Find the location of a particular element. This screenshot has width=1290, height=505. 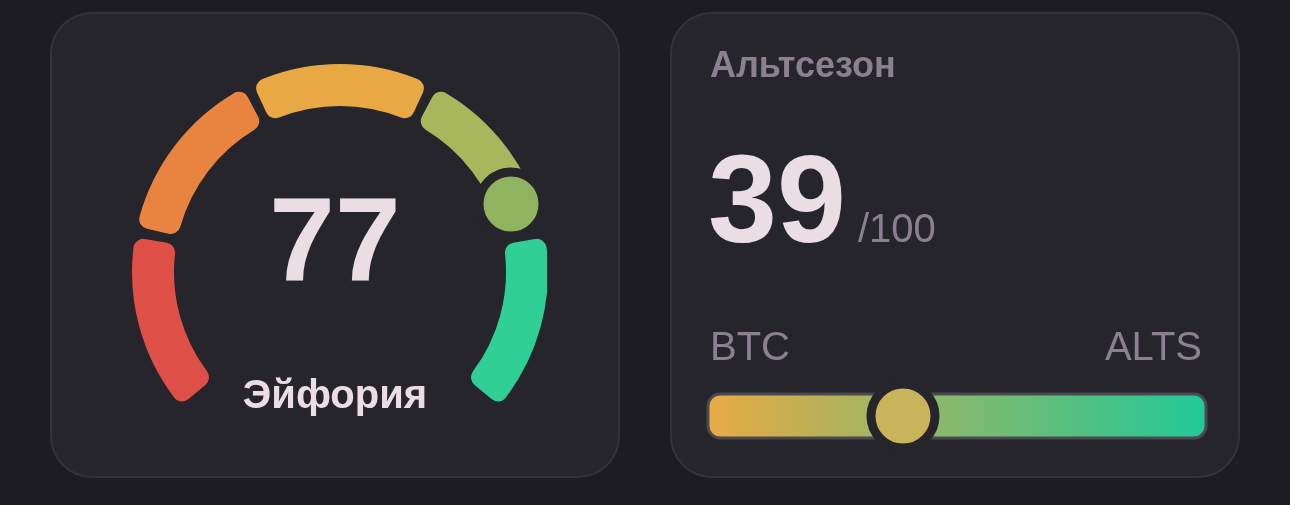

text: Альтсезон is located at coordinates (803, 65).